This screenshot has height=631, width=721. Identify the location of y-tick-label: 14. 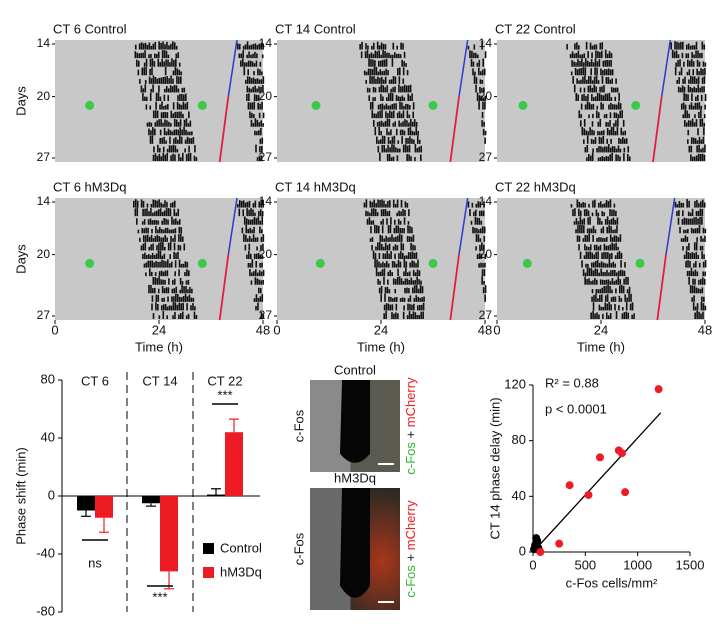
(486, 201).